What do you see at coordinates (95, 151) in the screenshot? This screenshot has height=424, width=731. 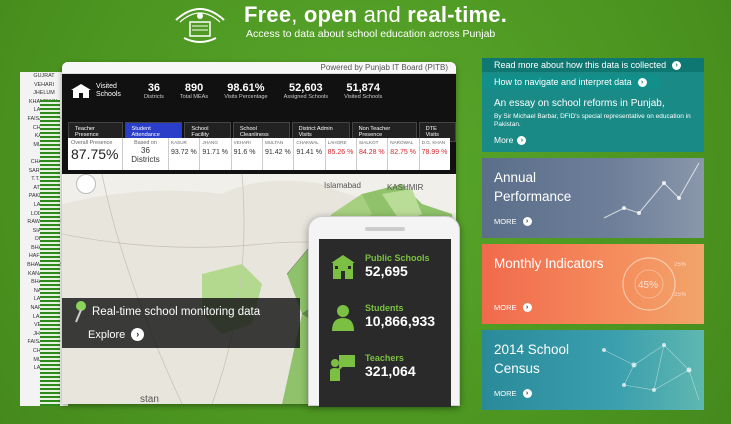 I see `overall-presence: Overall Presence 87.75%` at bounding box center [95, 151].